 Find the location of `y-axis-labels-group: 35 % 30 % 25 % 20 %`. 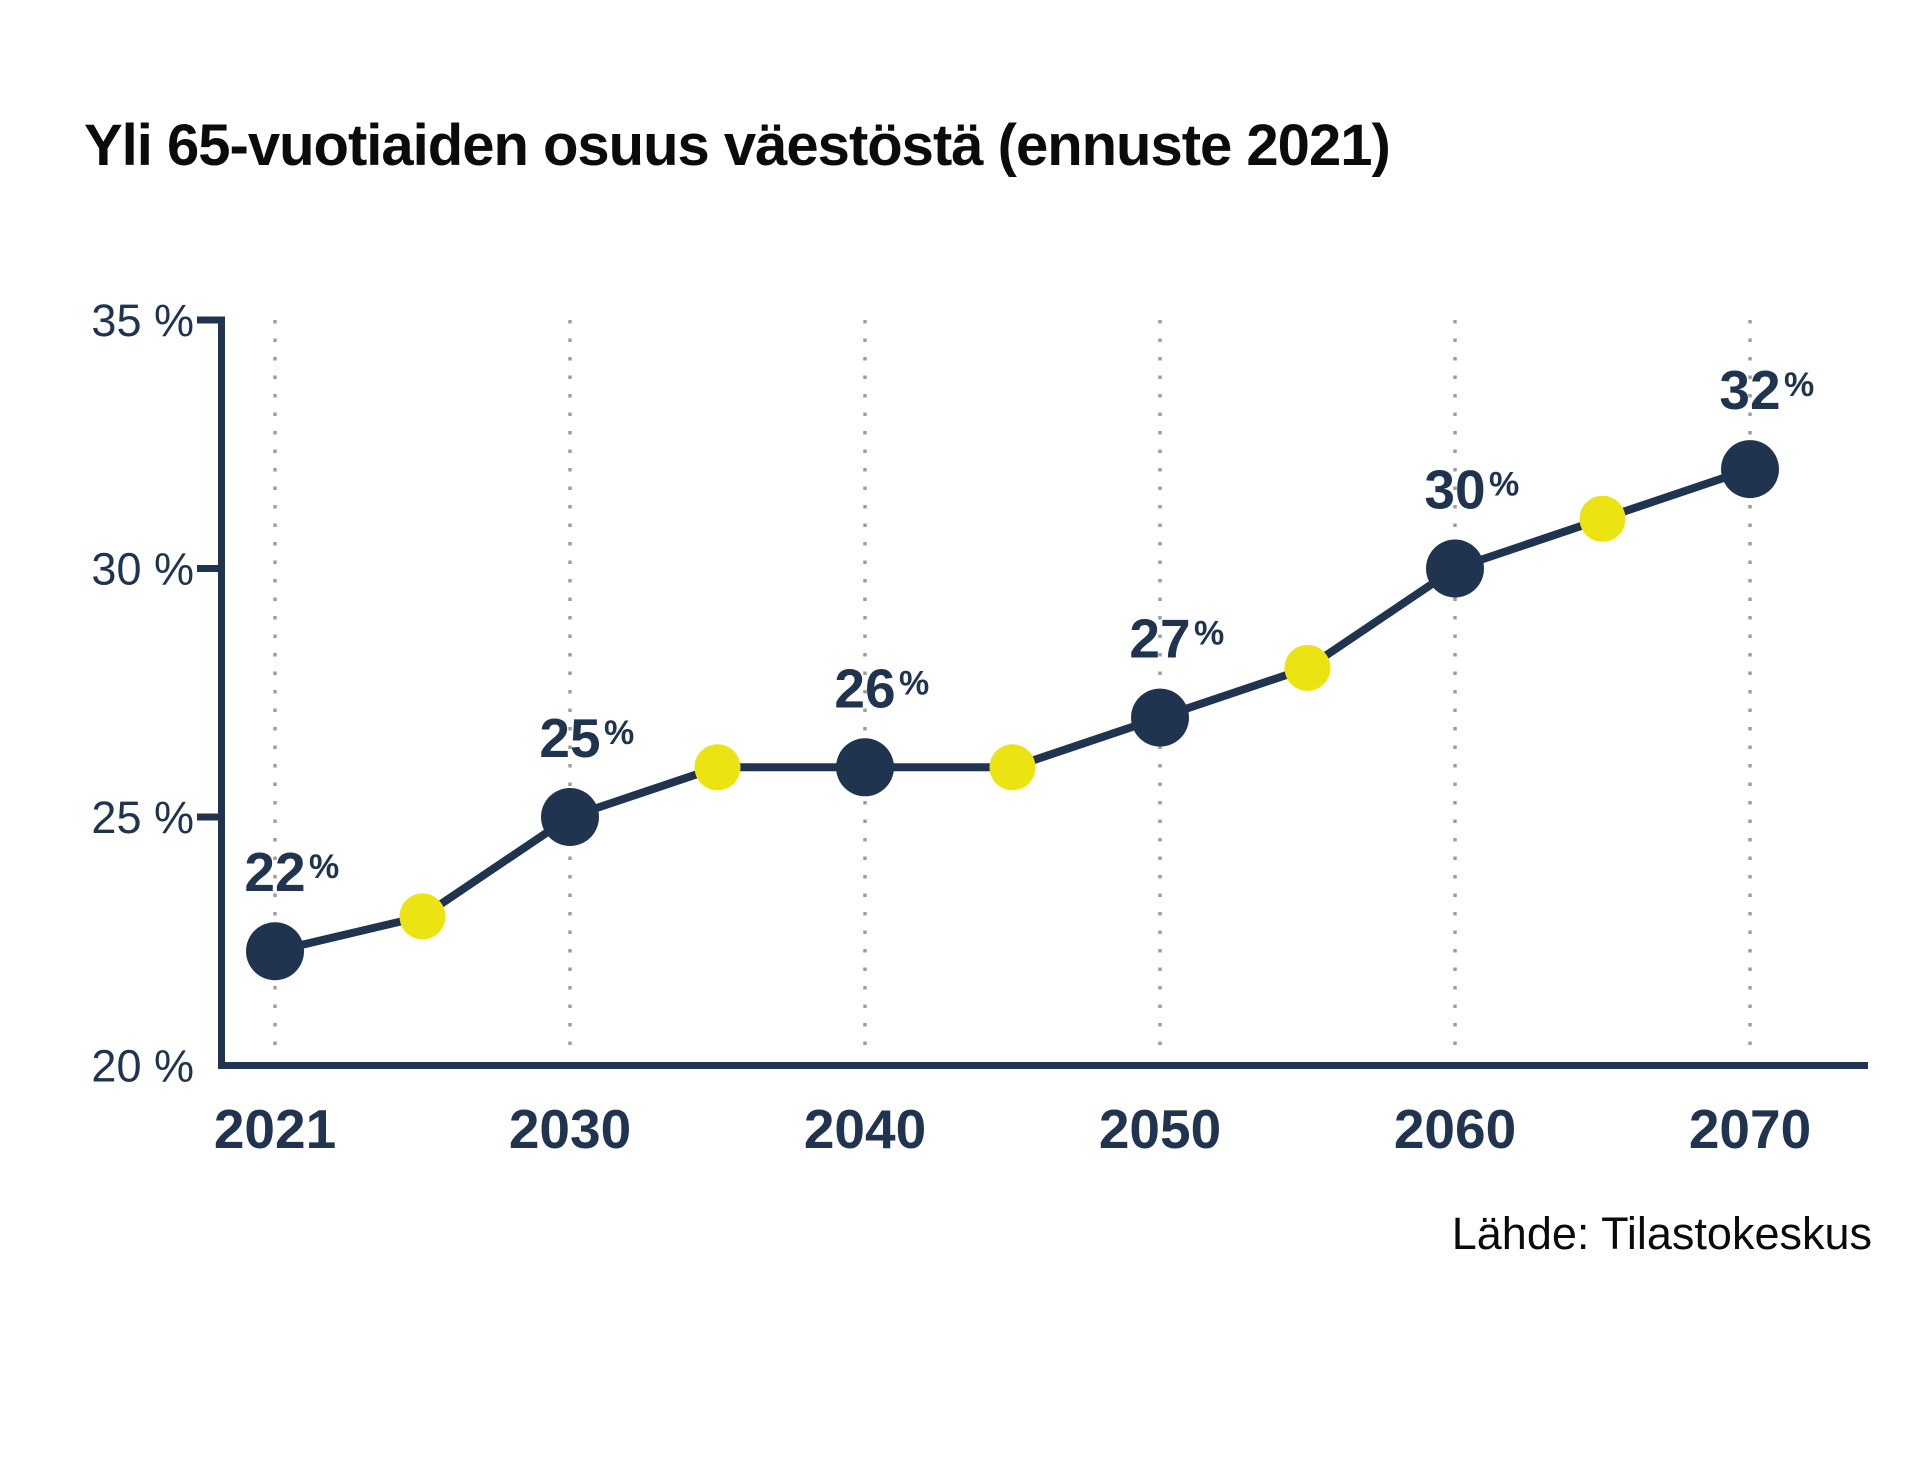

y-axis-labels-group: 35 % 30 % 25 % 20 % is located at coordinates (142, 693).